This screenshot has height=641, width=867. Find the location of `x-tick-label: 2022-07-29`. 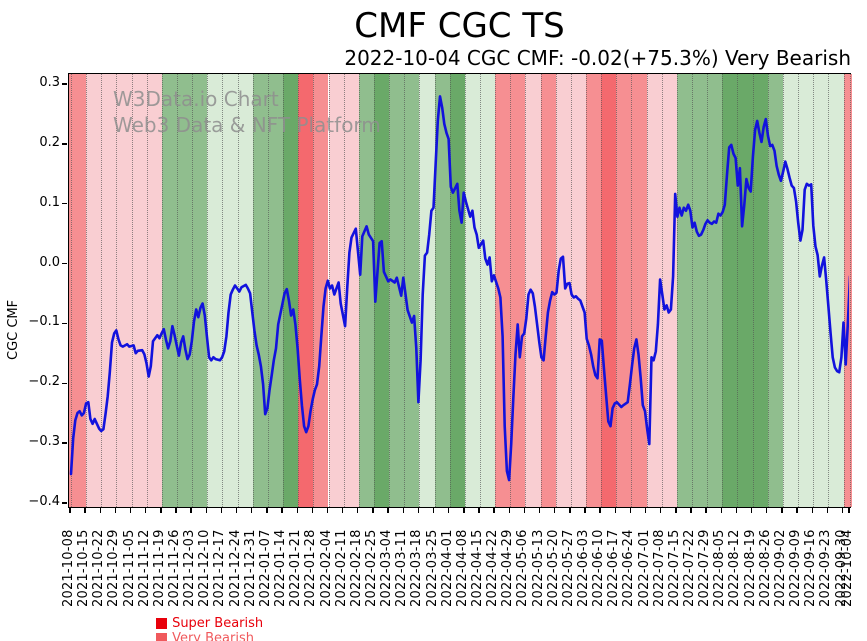

x-tick-label: 2022-07-29 is located at coordinates (705, 568).